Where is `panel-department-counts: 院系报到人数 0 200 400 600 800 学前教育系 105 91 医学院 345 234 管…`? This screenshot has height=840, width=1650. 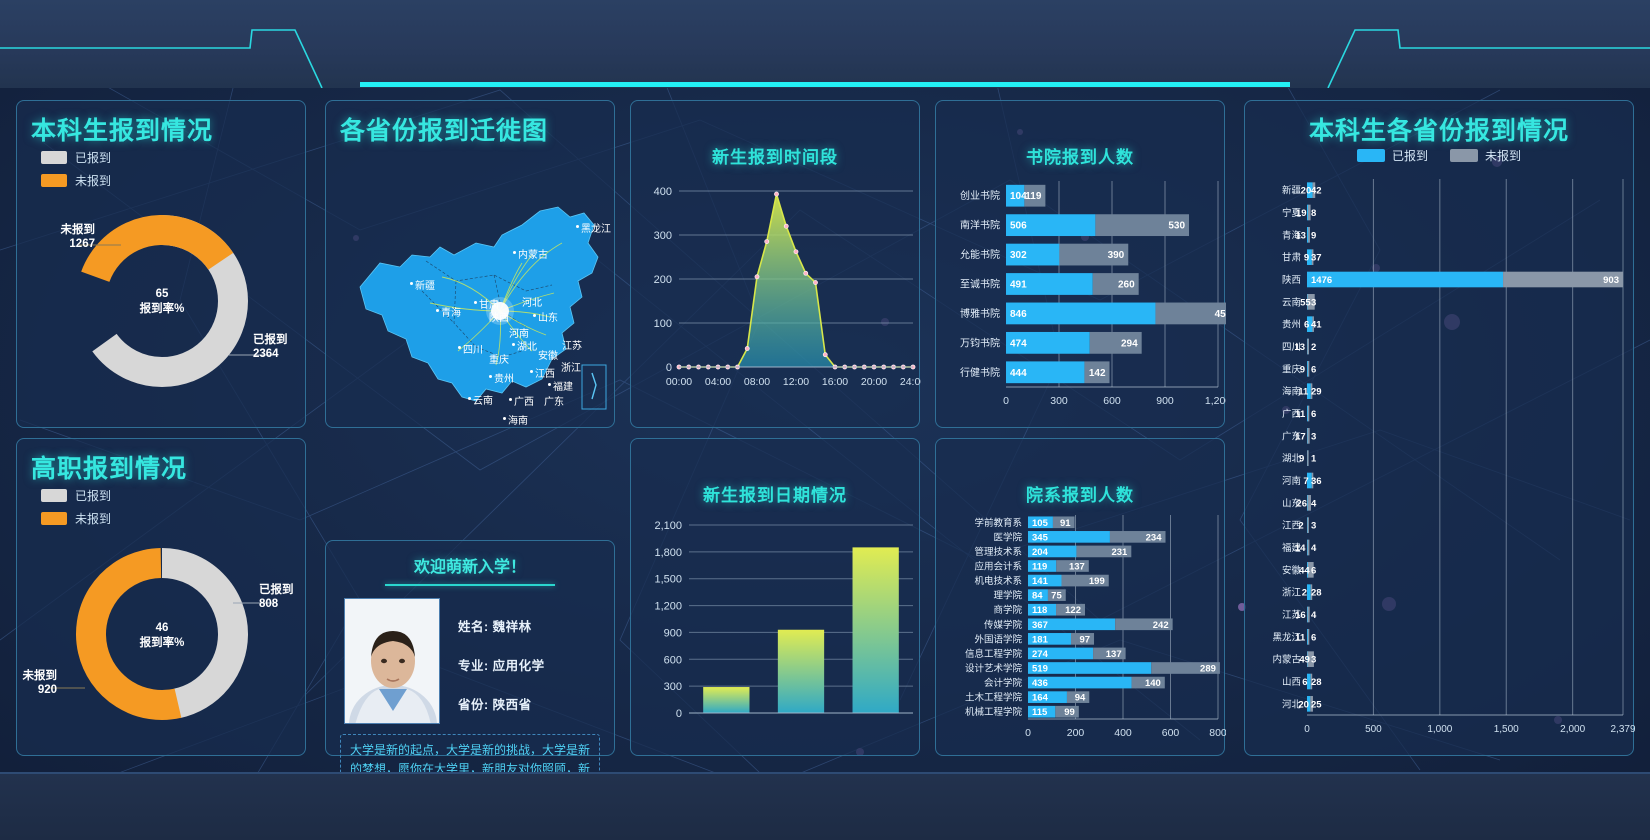
panel-department-counts: 院系报到人数 0 200 400 600 800 学前教育系 105 91 医学院 345 234 管… is located at coordinates (1080, 597).